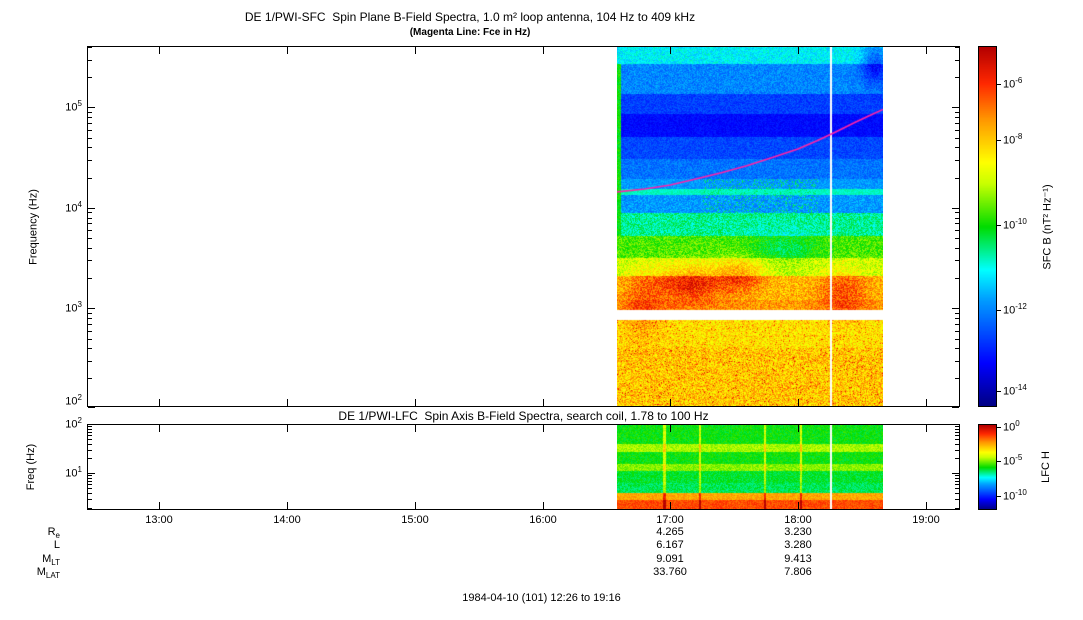 The height and width of the screenshot is (620, 1083). What do you see at coordinates (1015, 309) in the screenshot?
I see `colorbar-tick-label: 10⁻¹²` at bounding box center [1015, 309].